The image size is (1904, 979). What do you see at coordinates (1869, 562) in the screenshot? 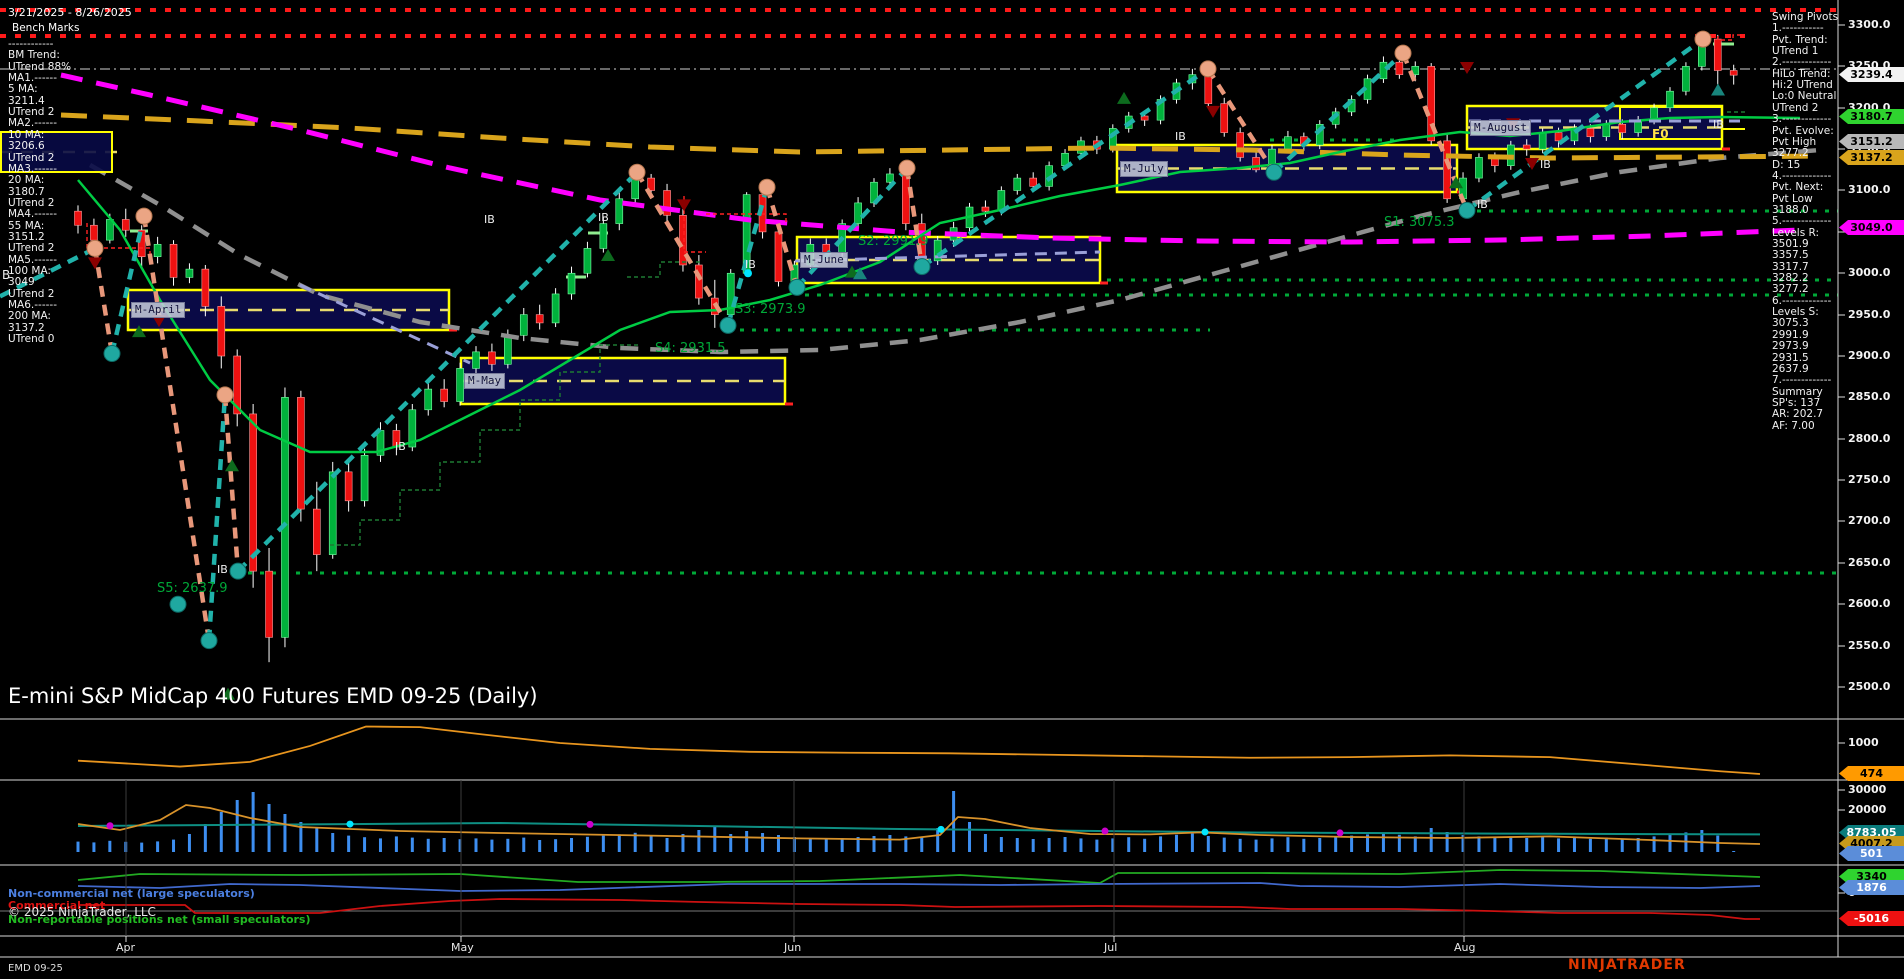
I see `axis-tick-label: 2650.0` at bounding box center [1869, 562].